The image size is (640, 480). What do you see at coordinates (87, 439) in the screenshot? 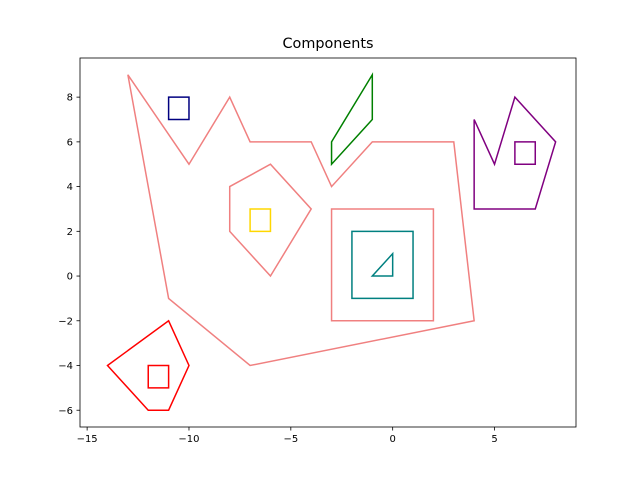
I see `x-tick-label-0: −15` at bounding box center [87, 439].